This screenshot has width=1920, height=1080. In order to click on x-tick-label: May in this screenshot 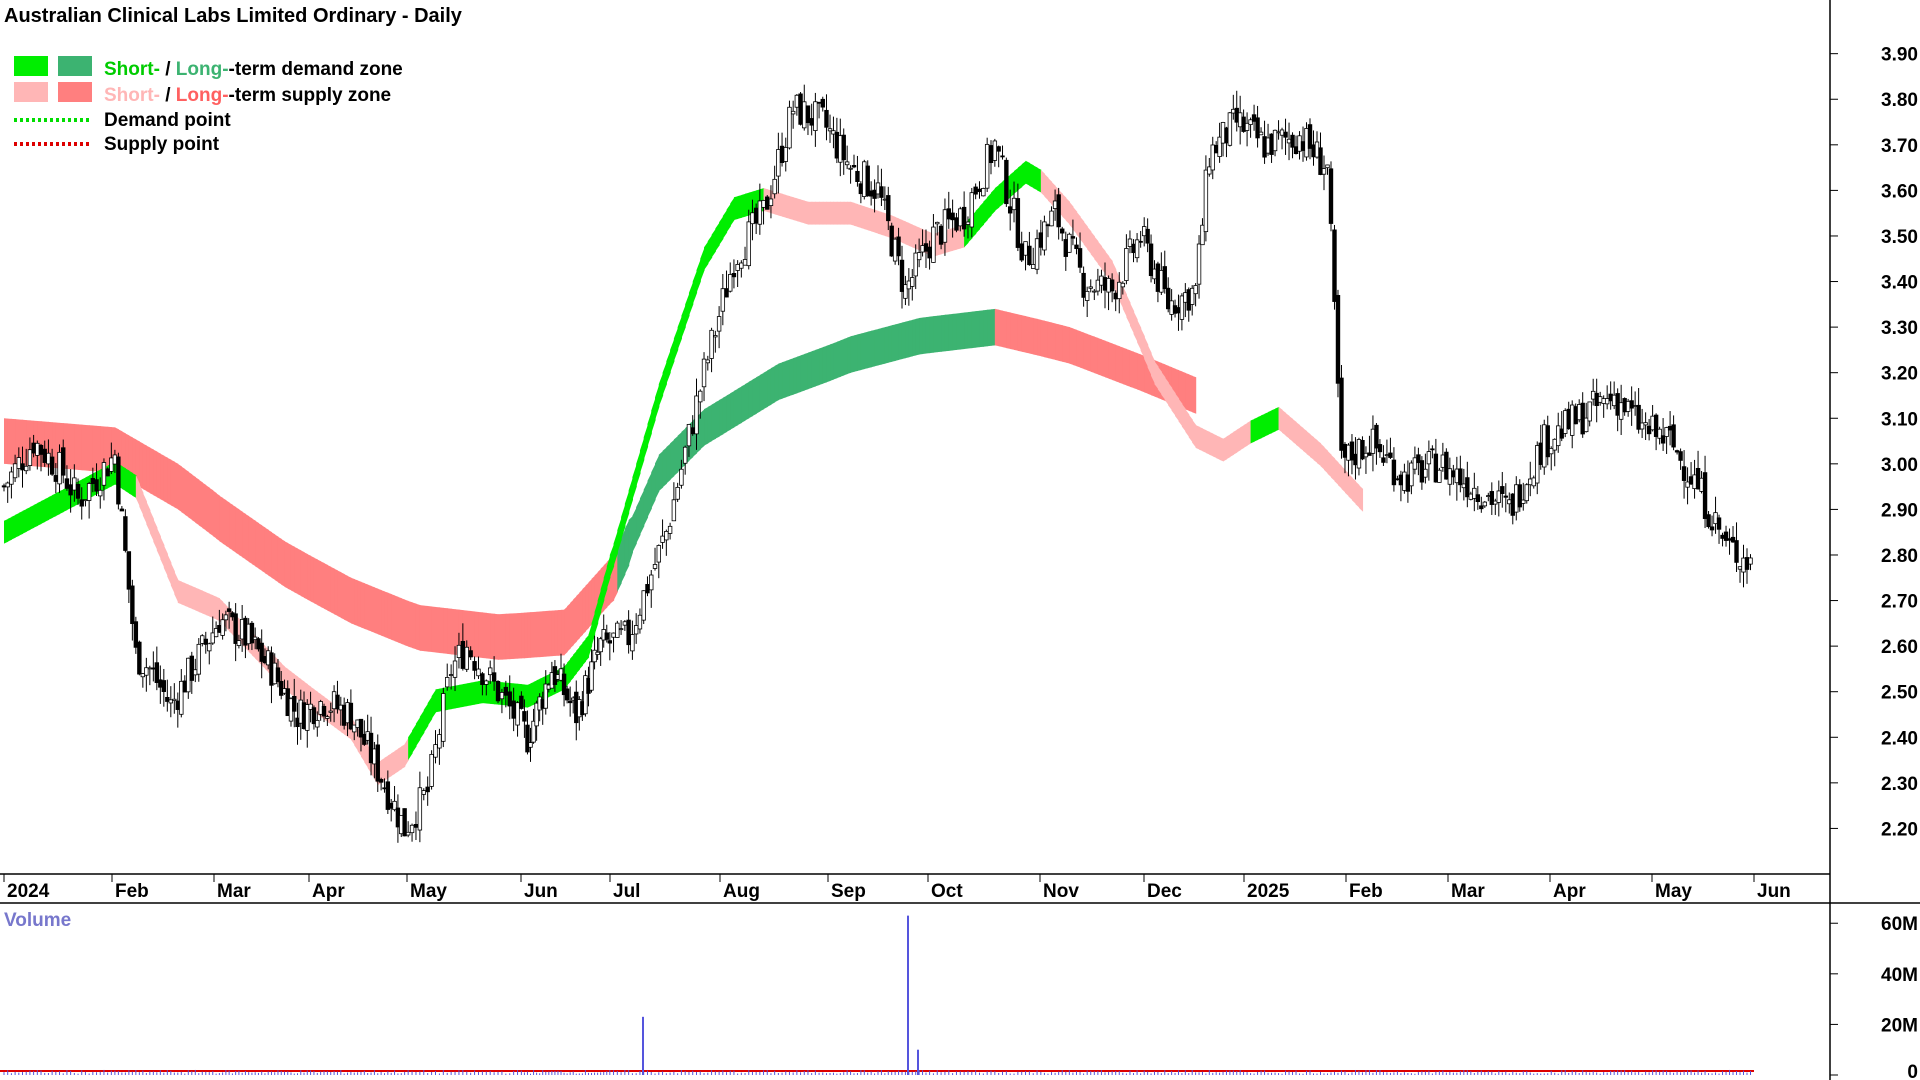, I will do `click(428, 891)`.